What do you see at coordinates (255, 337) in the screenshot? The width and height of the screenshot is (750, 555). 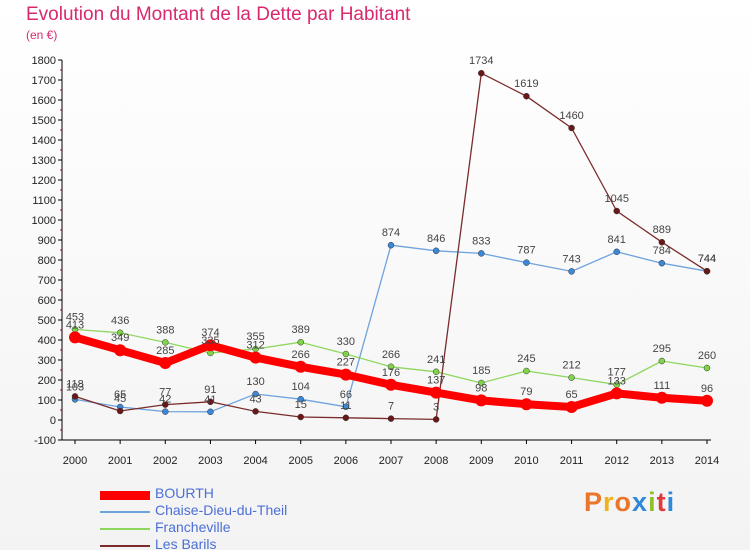 I see `data-label: 355` at bounding box center [255, 337].